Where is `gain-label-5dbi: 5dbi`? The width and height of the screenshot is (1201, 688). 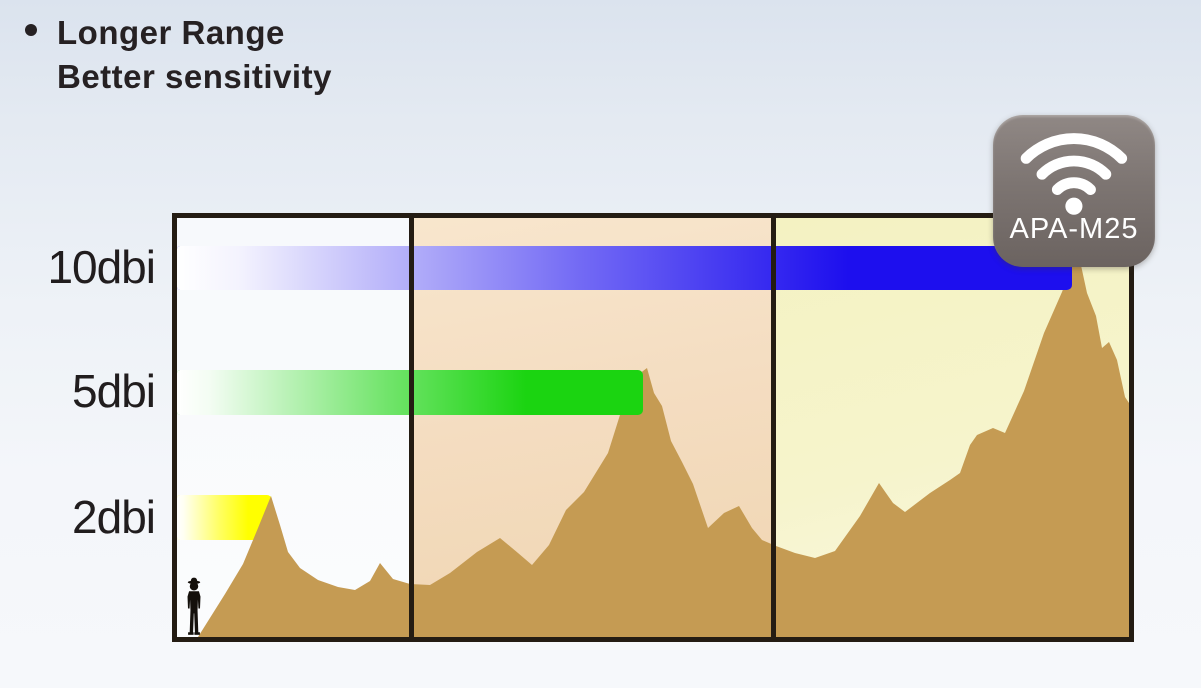
gain-label-5dbi: 5dbi is located at coordinates (114, 391).